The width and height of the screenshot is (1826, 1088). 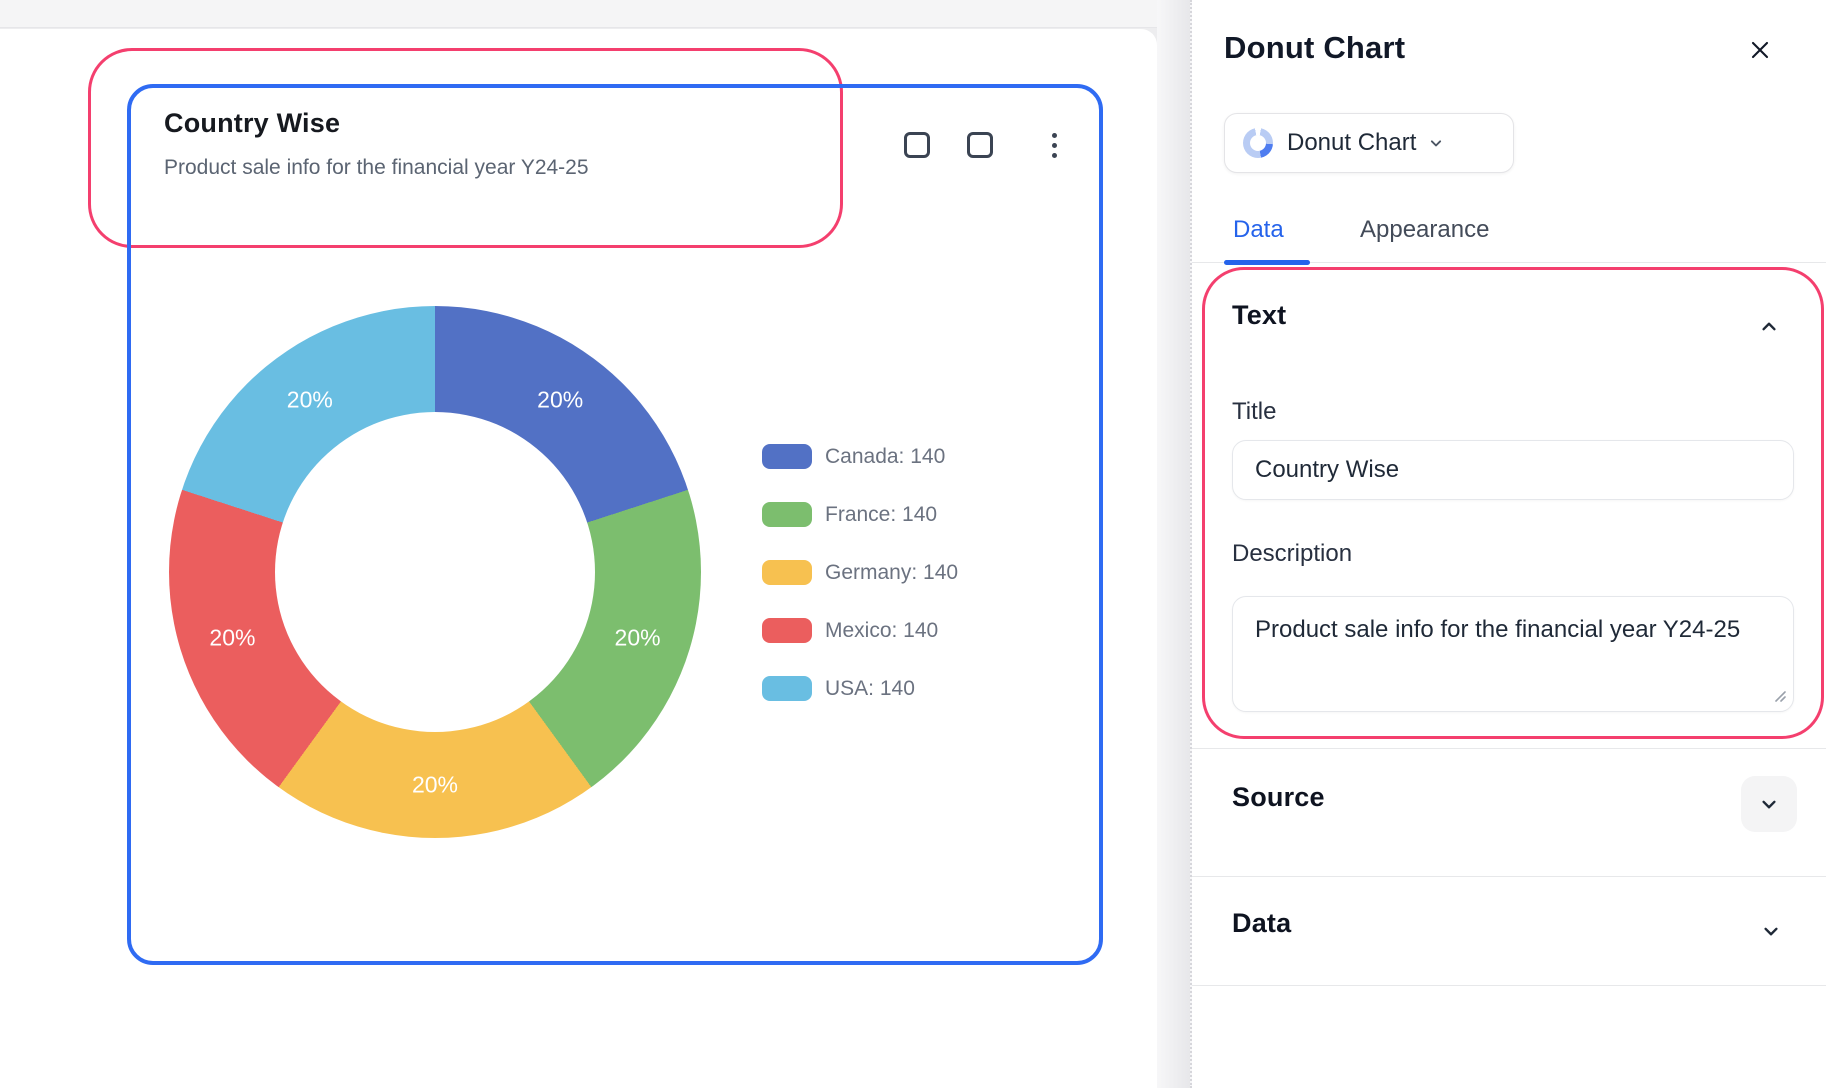 What do you see at coordinates (881, 514) in the screenshot?
I see `legend-label: France: 140` at bounding box center [881, 514].